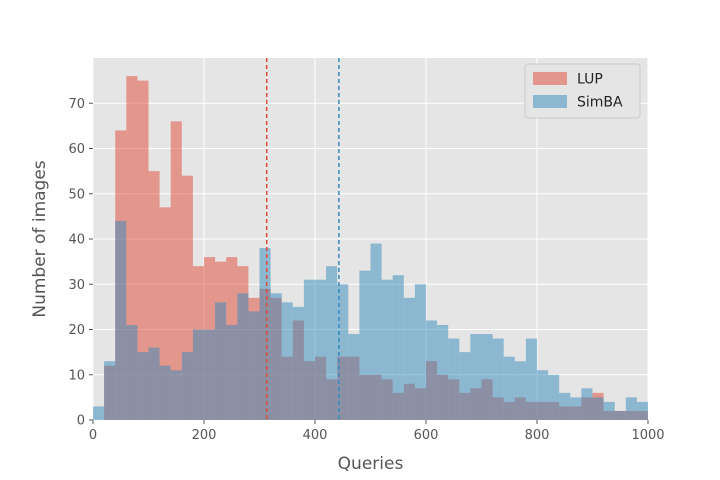  Describe the element at coordinates (550, 101) in the screenshot. I see `legend-swatch-simba` at that location.